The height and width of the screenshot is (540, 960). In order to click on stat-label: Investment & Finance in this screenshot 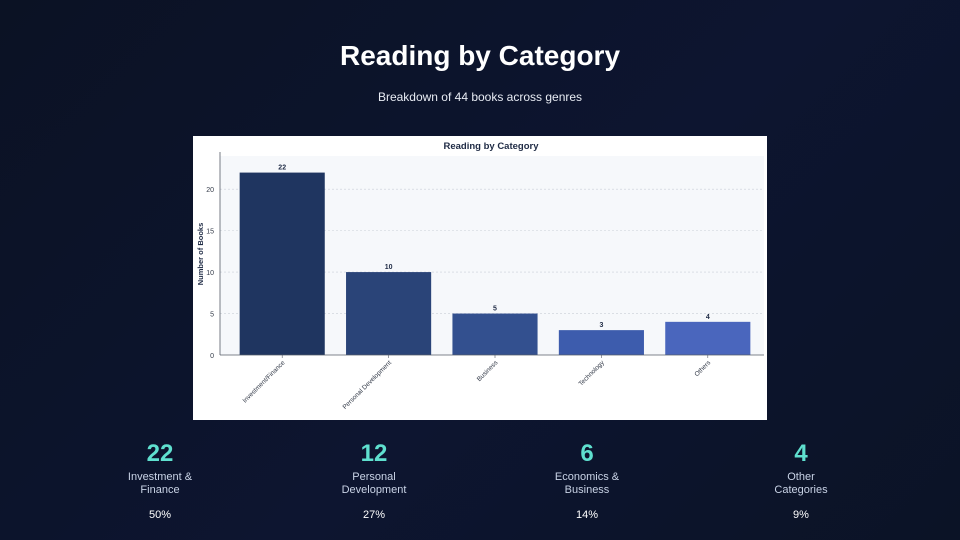, I will do `click(160, 485)`.